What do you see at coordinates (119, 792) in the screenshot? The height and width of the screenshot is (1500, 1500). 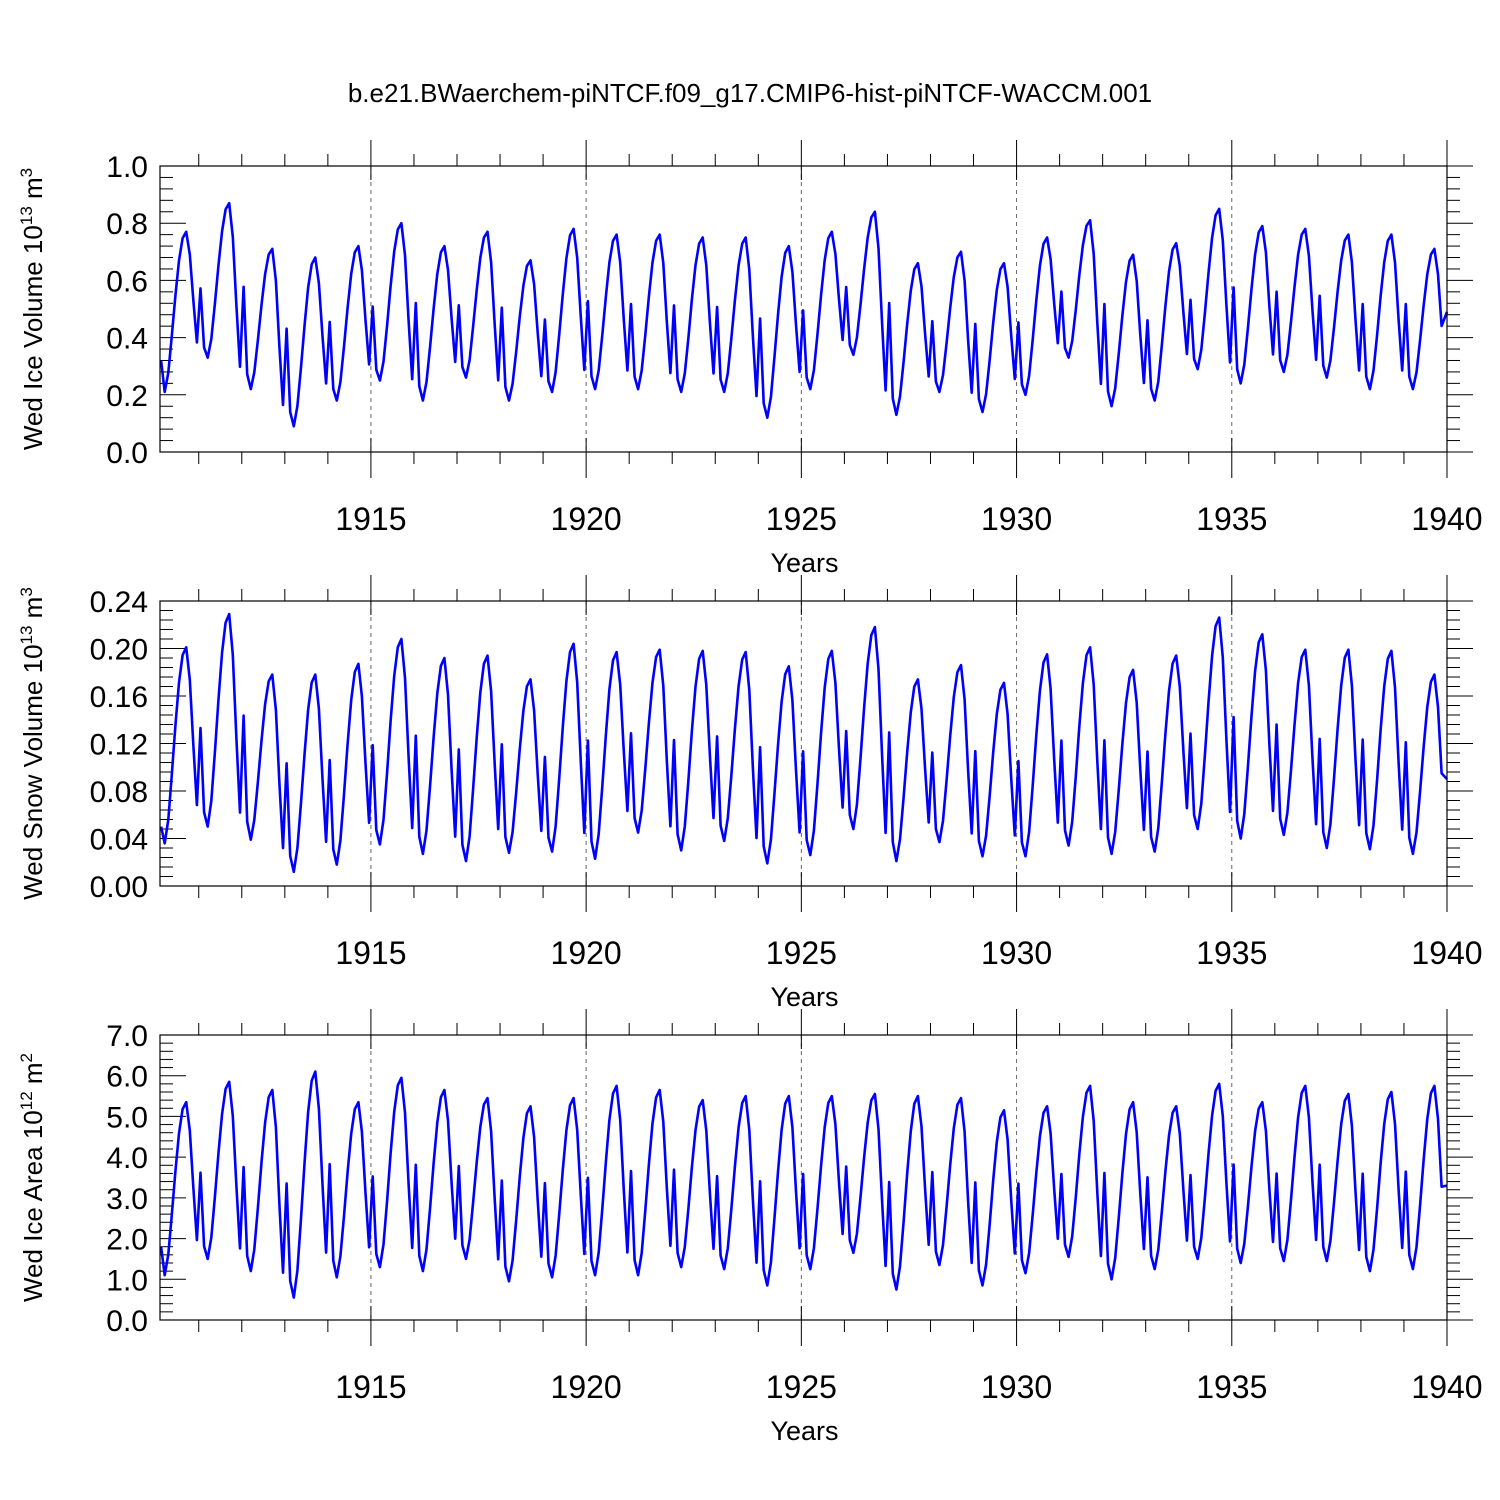 I see `y-tick-label: 0.08` at bounding box center [119, 792].